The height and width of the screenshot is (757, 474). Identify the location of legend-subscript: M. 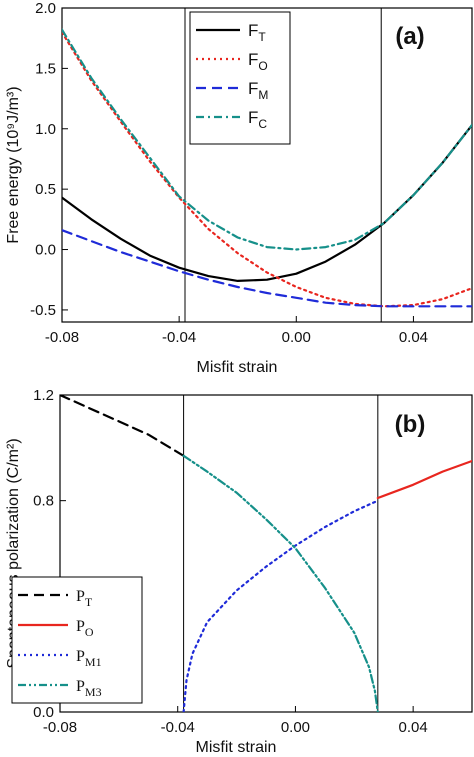
(263, 95).